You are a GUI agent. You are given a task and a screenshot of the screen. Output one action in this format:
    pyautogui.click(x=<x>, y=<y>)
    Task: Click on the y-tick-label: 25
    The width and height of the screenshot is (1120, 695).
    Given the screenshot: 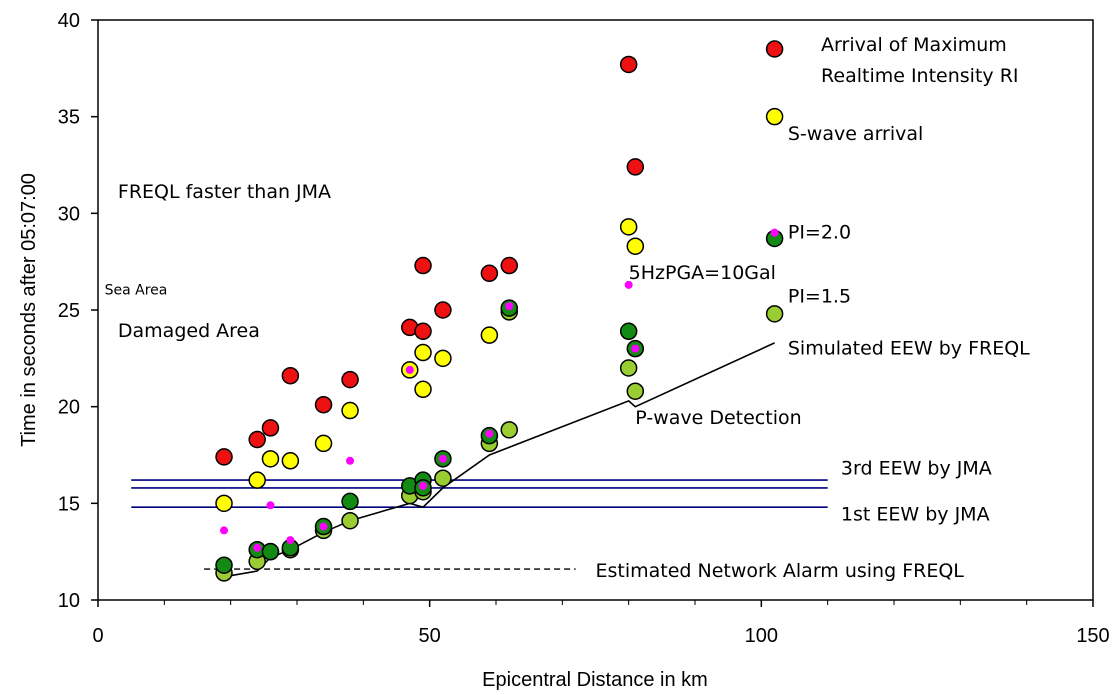 What is the action you would take?
    pyautogui.click(x=69, y=311)
    